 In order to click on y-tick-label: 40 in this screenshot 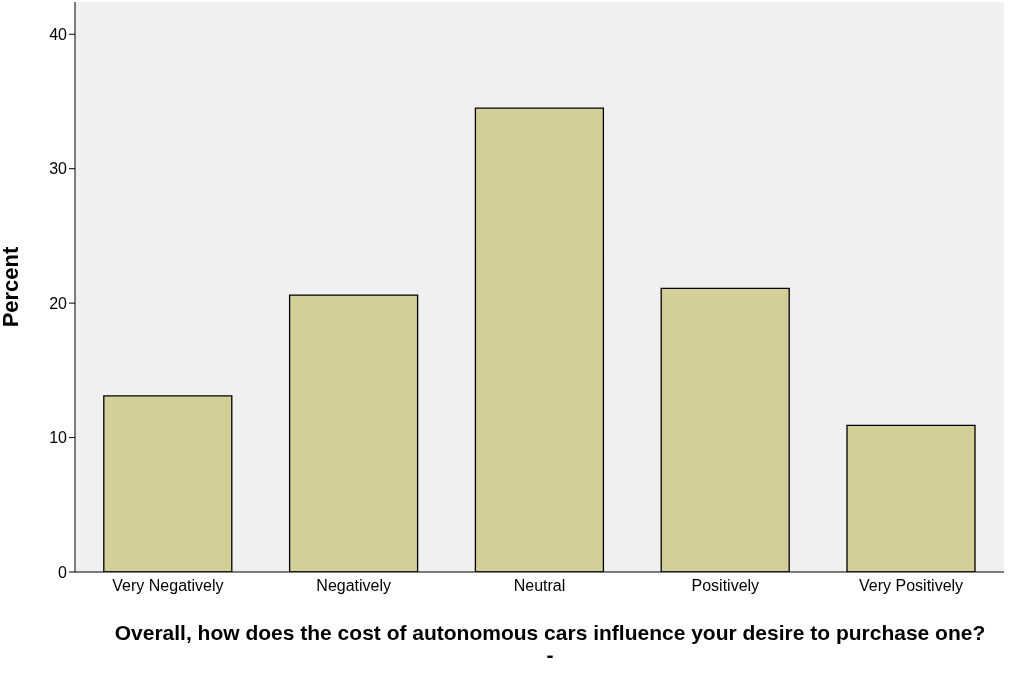, I will do `click(58, 34)`.